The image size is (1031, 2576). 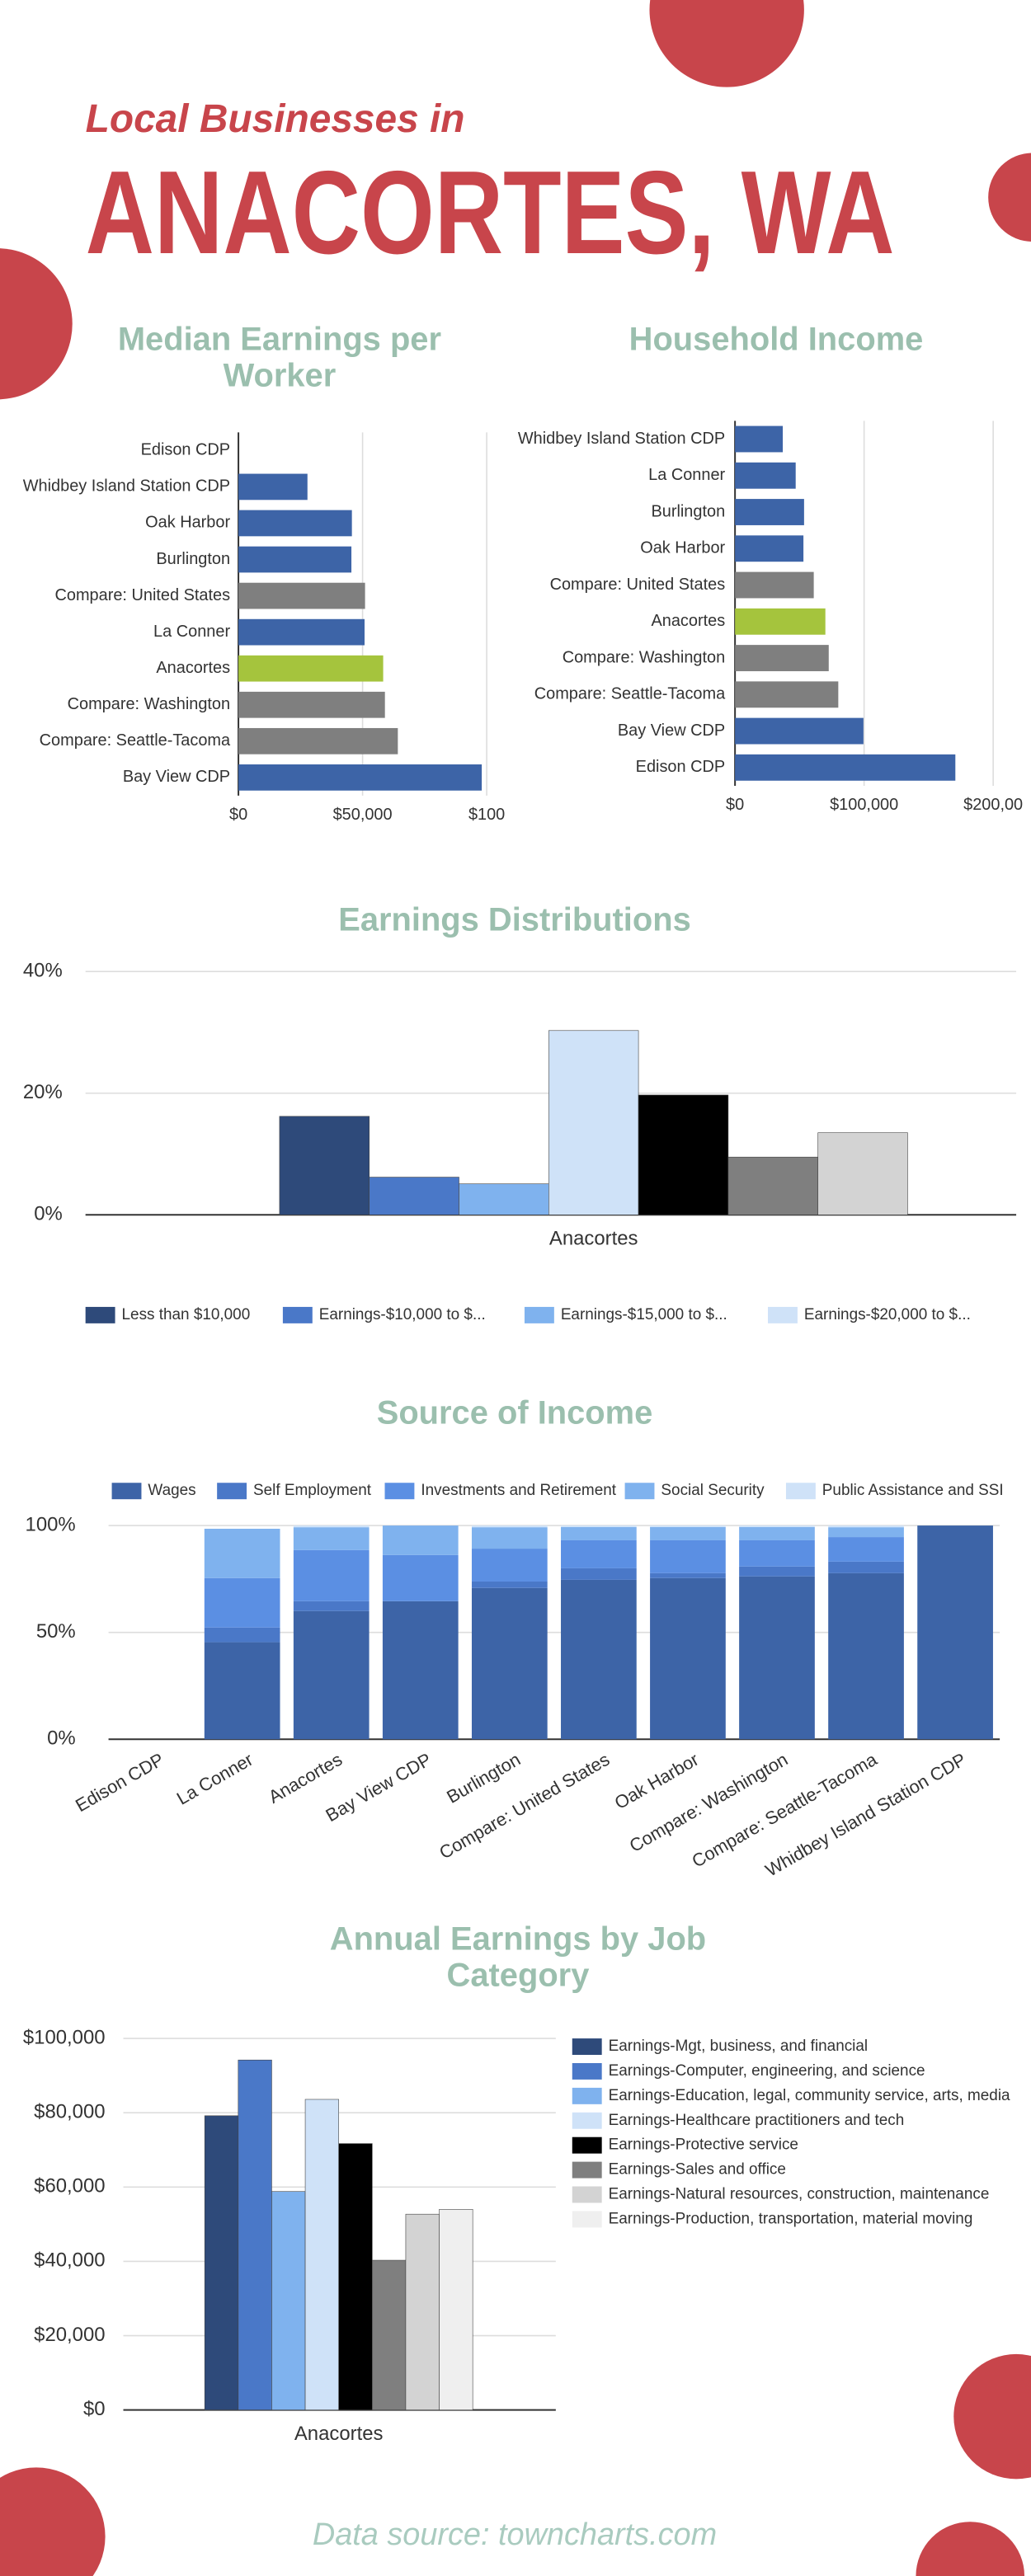 What do you see at coordinates (703, 2145) in the screenshot?
I see `legend-label: Earnings-Protective service` at bounding box center [703, 2145].